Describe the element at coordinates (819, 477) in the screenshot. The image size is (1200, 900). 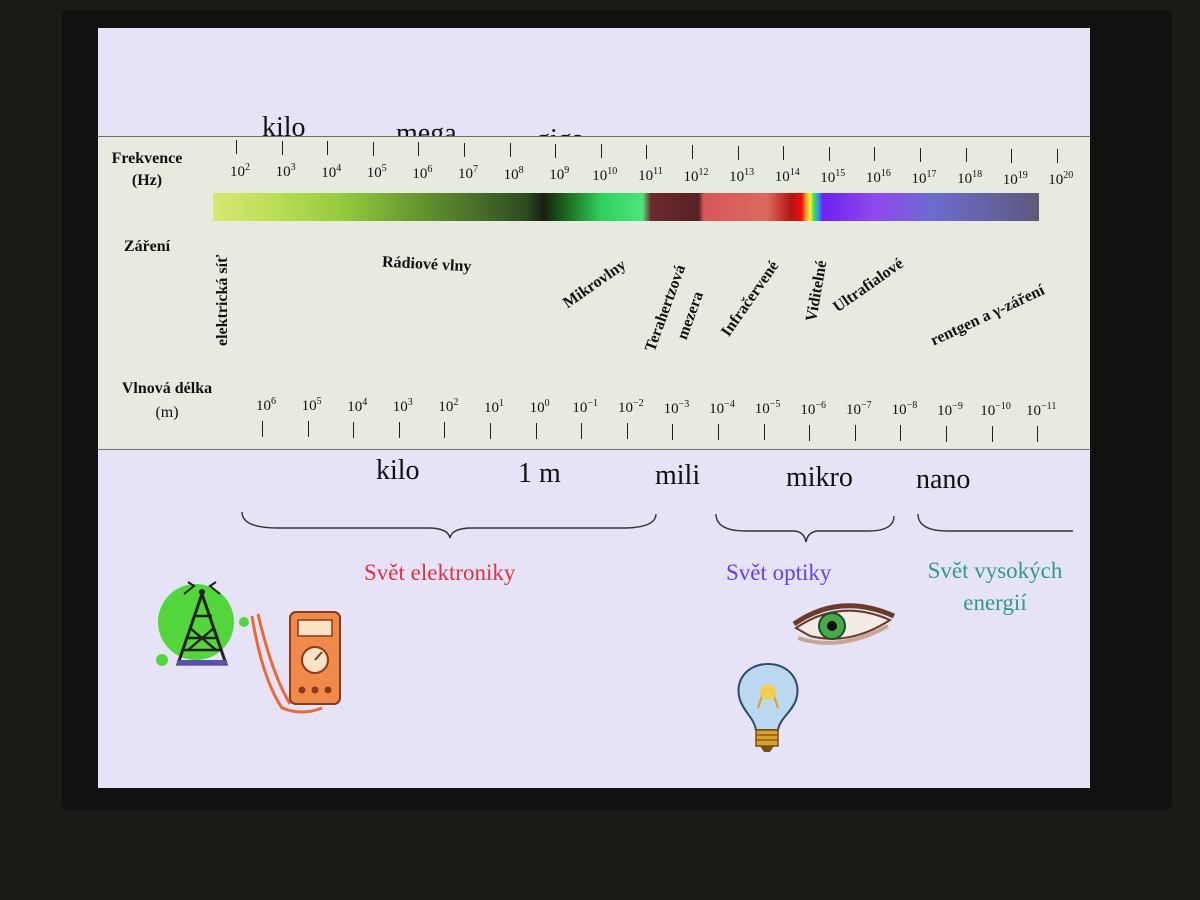
I see `scale-mikro: mikro` at that location.